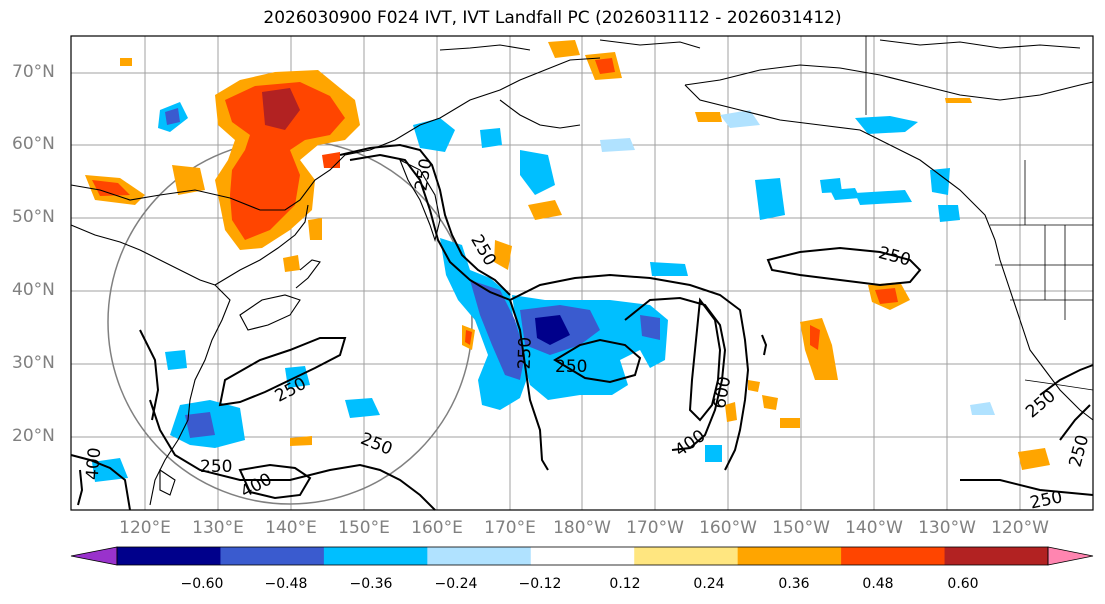 The height and width of the screenshot is (604, 1105). Describe the element at coordinates (582, 528) in the screenshot. I see `lon-label: 180°W` at that location.